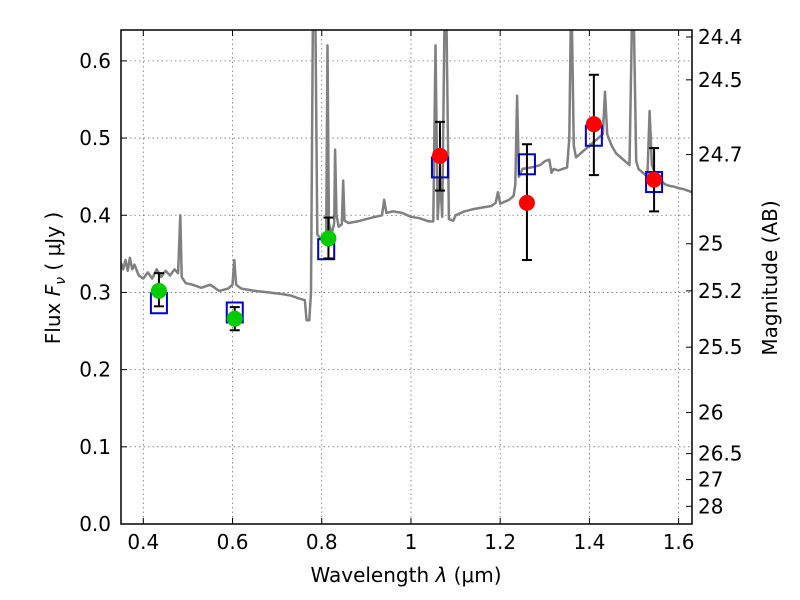 This screenshot has height=600, width=800. I want to click on y2-tick-label: 25, so click(710, 244).